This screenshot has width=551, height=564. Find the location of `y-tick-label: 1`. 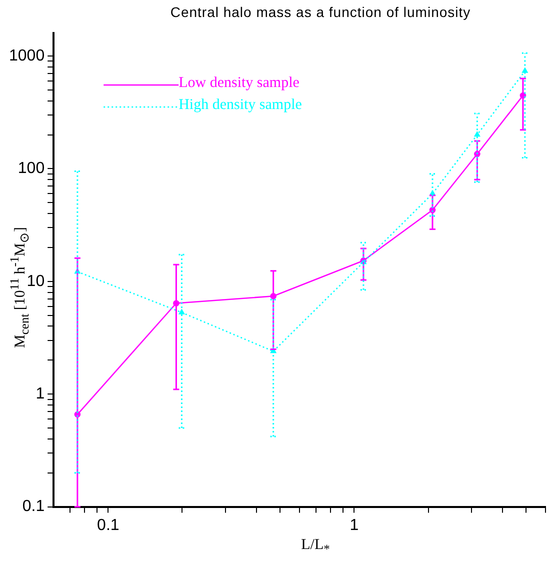

y-tick-label: 1 is located at coordinates (40, 394).